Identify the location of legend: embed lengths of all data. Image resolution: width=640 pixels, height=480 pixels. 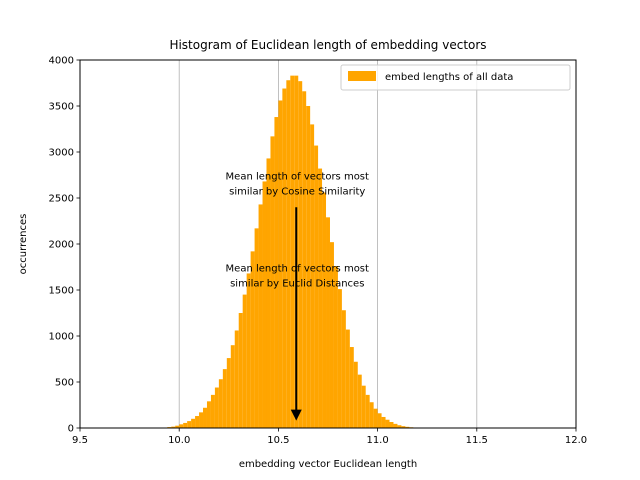
(455, 77).